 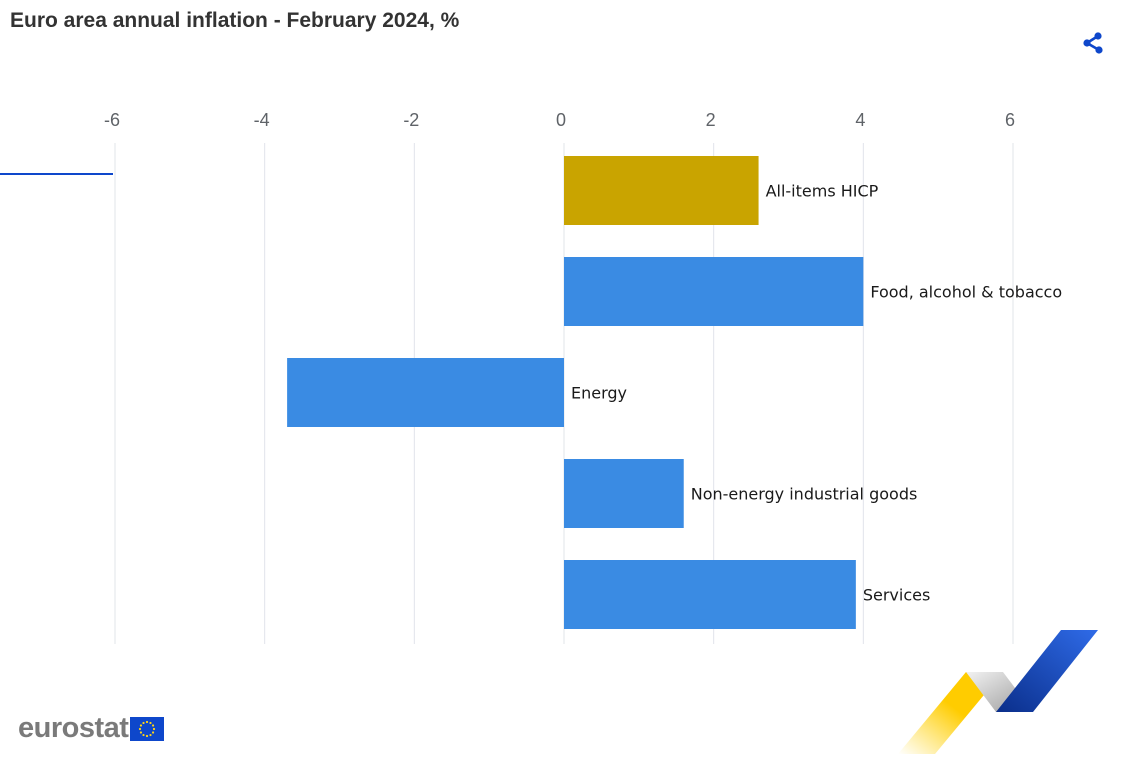 I want to click on eurostat-logo: eurostat, so click(x=91, y=728).